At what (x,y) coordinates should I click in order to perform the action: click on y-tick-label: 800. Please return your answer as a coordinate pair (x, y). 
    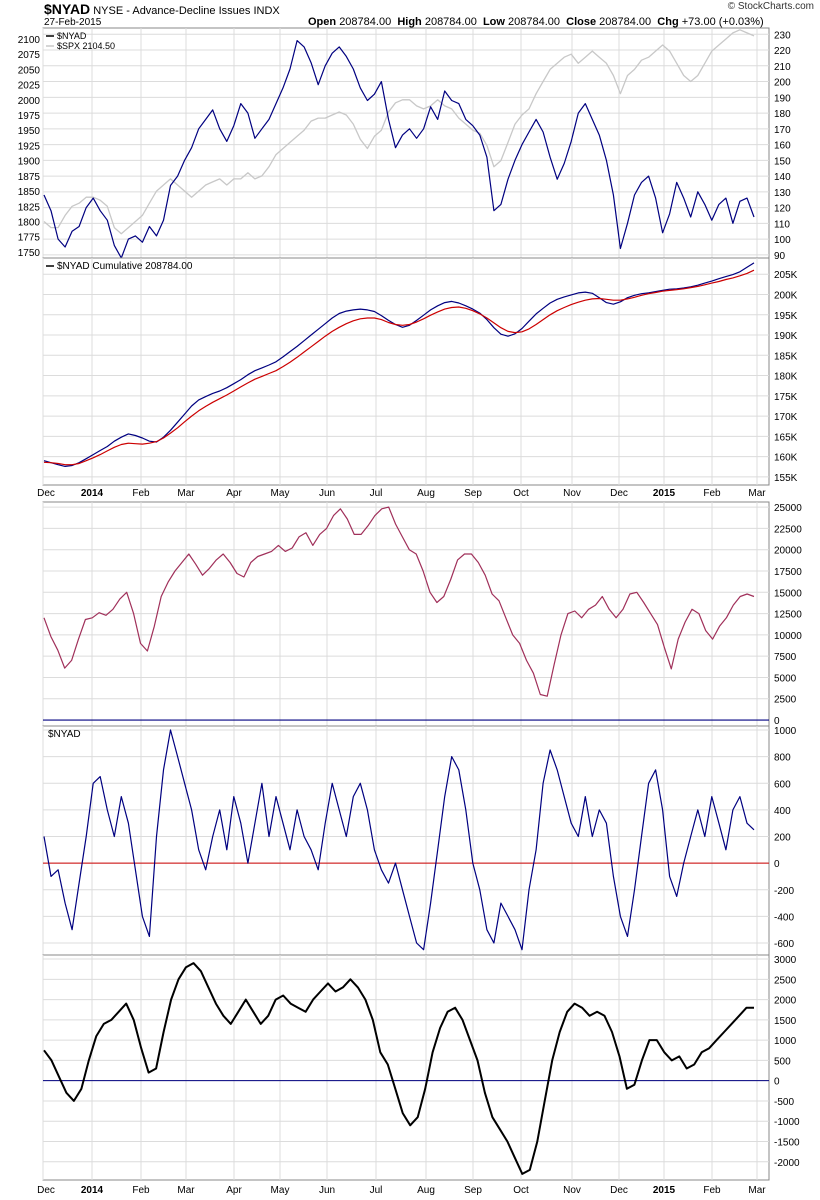
    Looking at the image, I should click on (782, 758).